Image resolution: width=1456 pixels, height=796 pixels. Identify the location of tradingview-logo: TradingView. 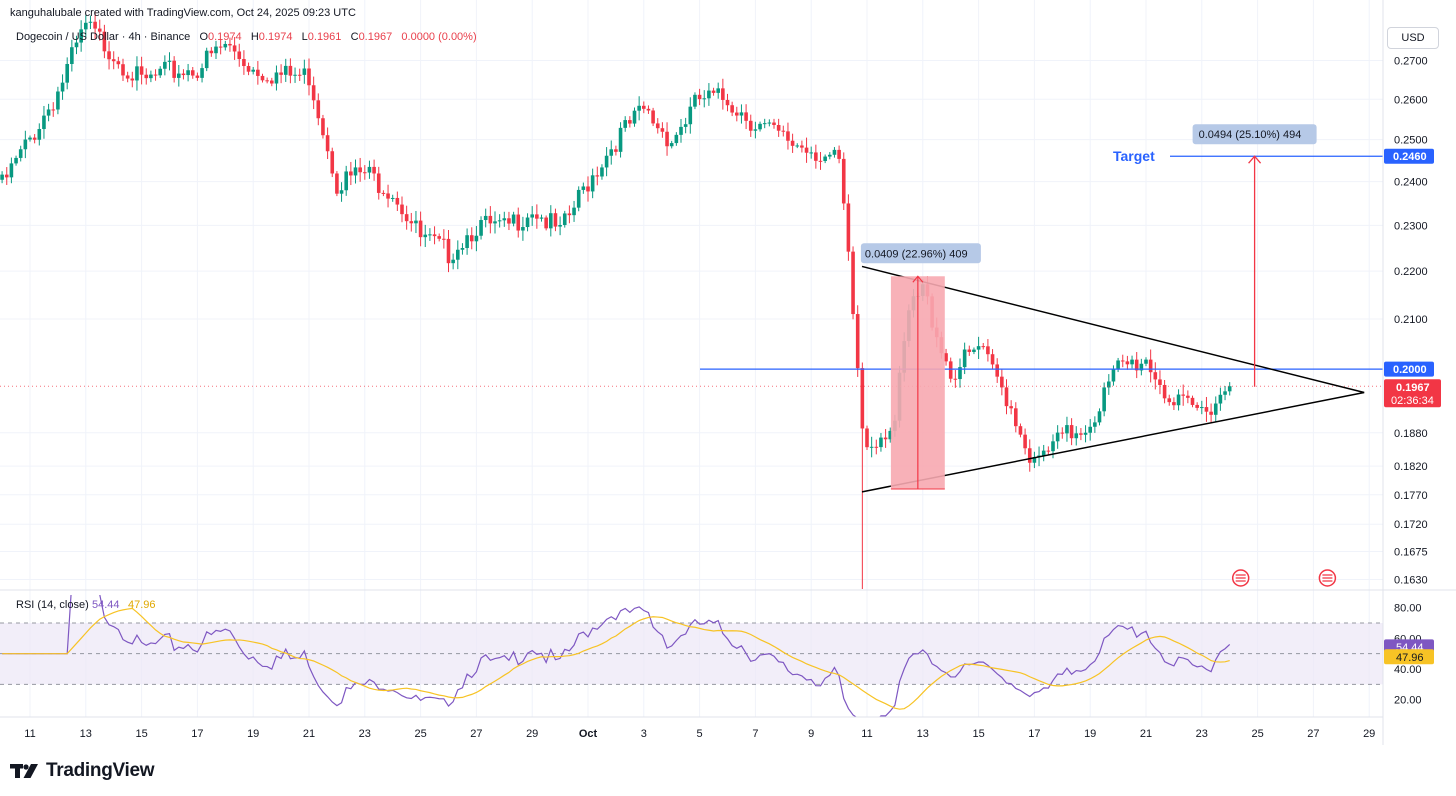
(82, 771).